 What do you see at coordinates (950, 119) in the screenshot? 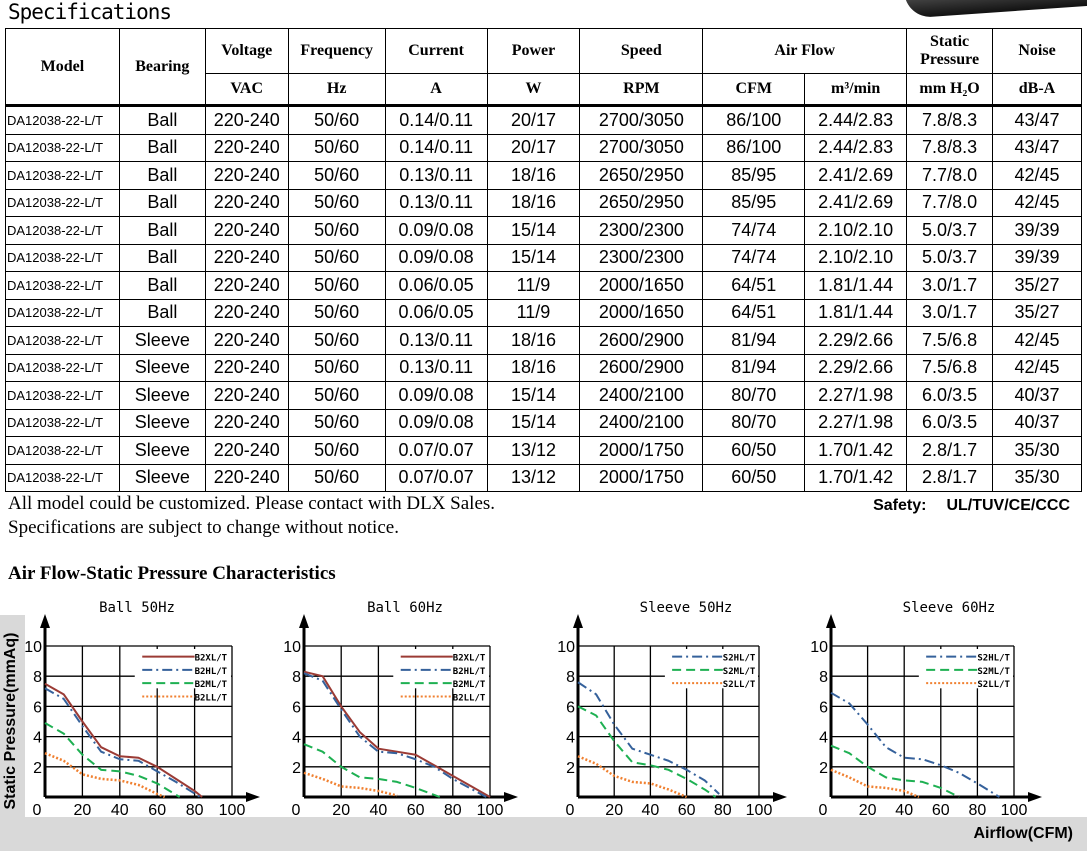
I see `table-cell: 7.8/8.3` at bounding box center [950, 119].